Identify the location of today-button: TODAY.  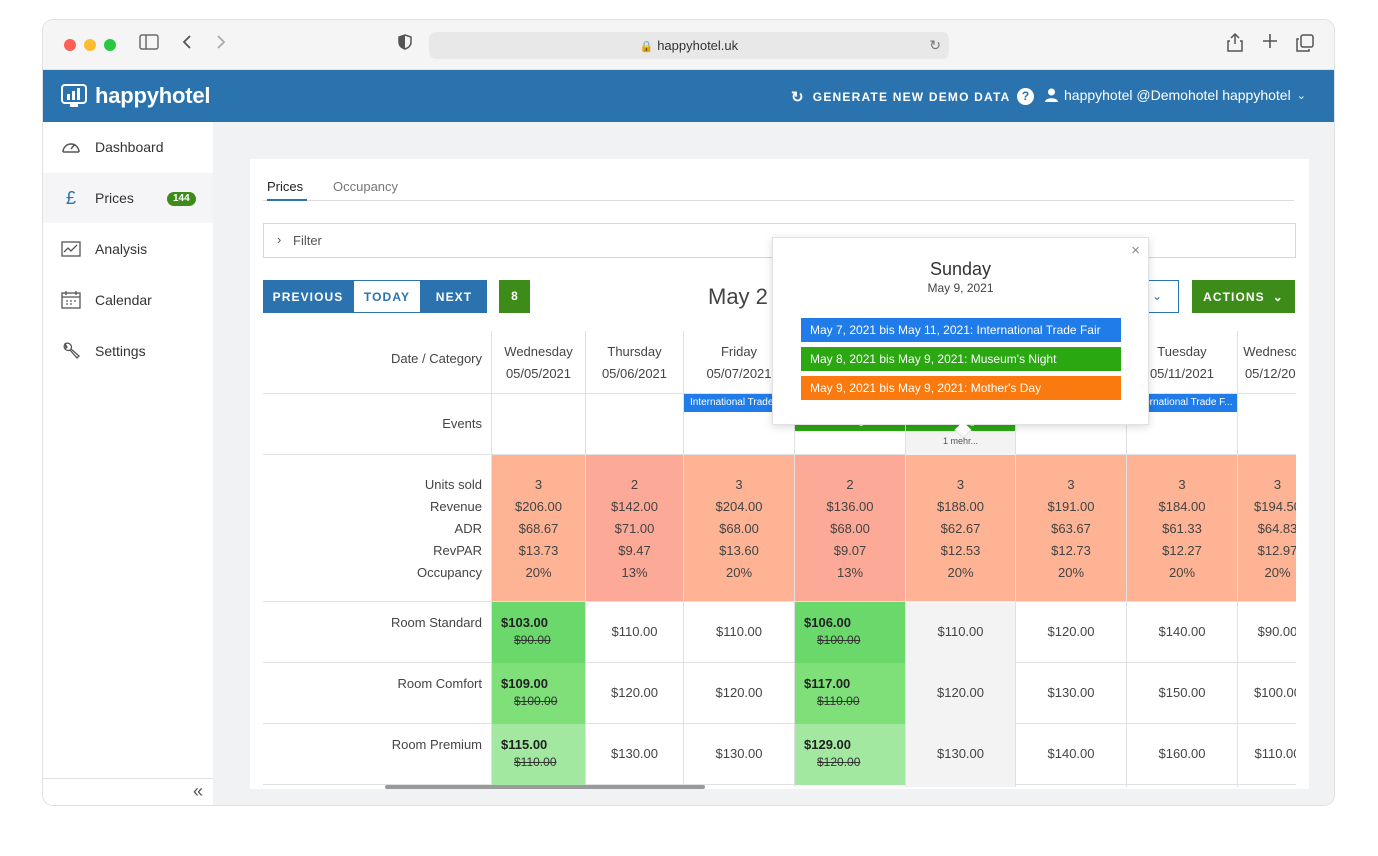
(387, 296).